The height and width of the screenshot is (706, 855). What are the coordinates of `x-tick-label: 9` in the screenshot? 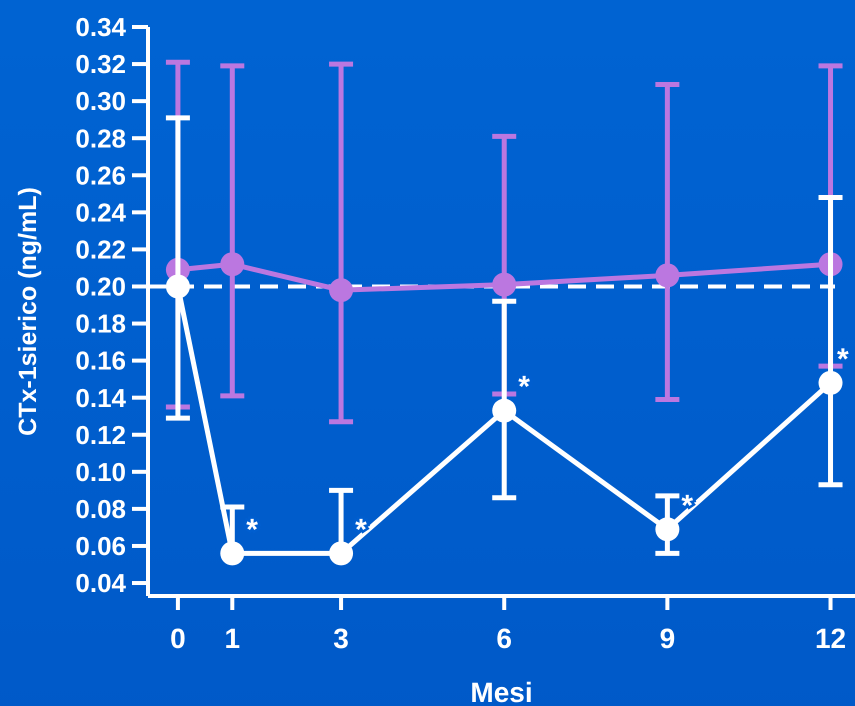 It's located at (668, 638).